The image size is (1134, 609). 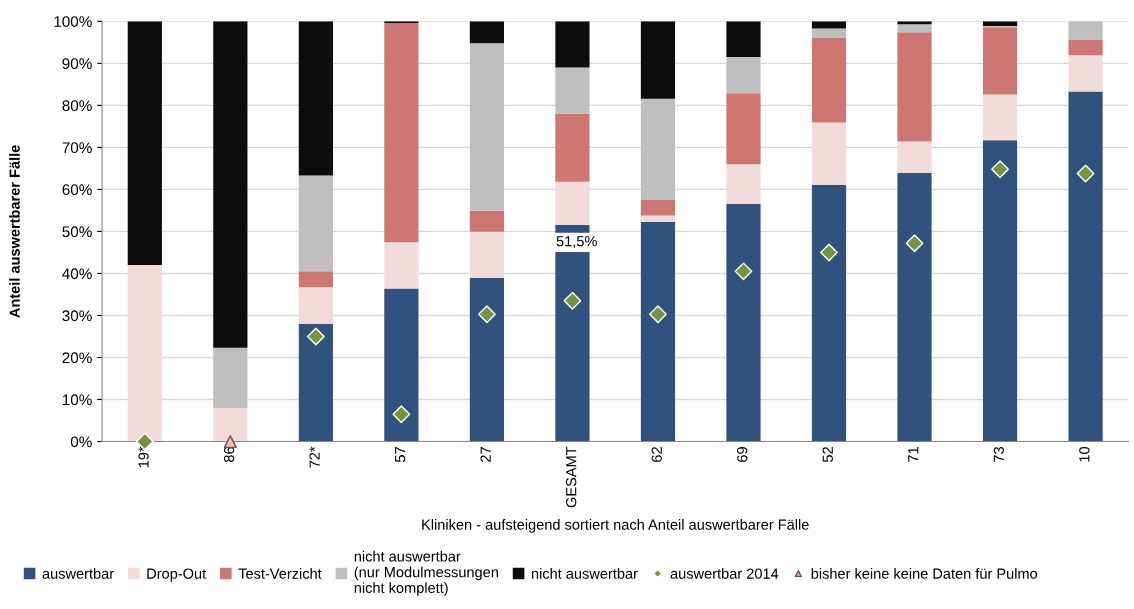 I want to click on x-tick-label: 71, so click(x=913, y=454).